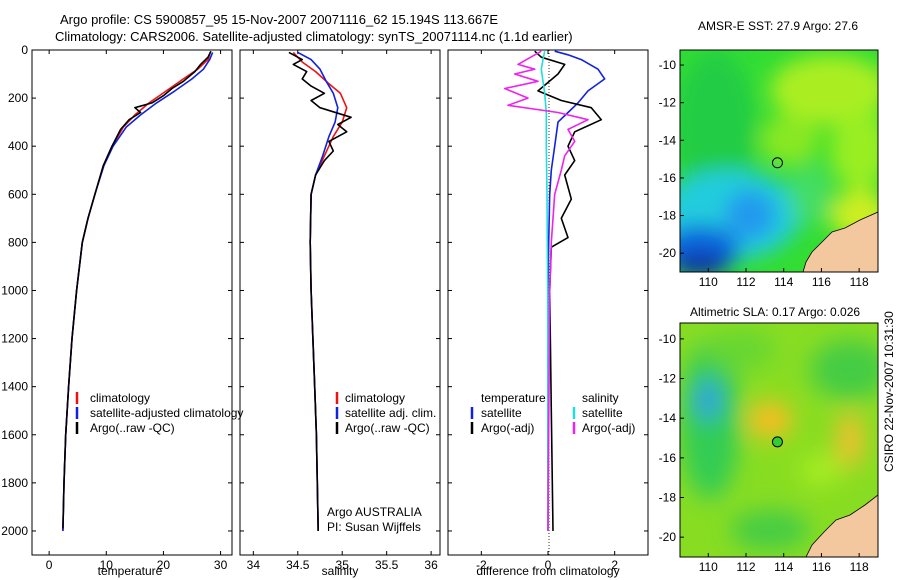  I want to click on sst-map-frame, so click(779, 161).